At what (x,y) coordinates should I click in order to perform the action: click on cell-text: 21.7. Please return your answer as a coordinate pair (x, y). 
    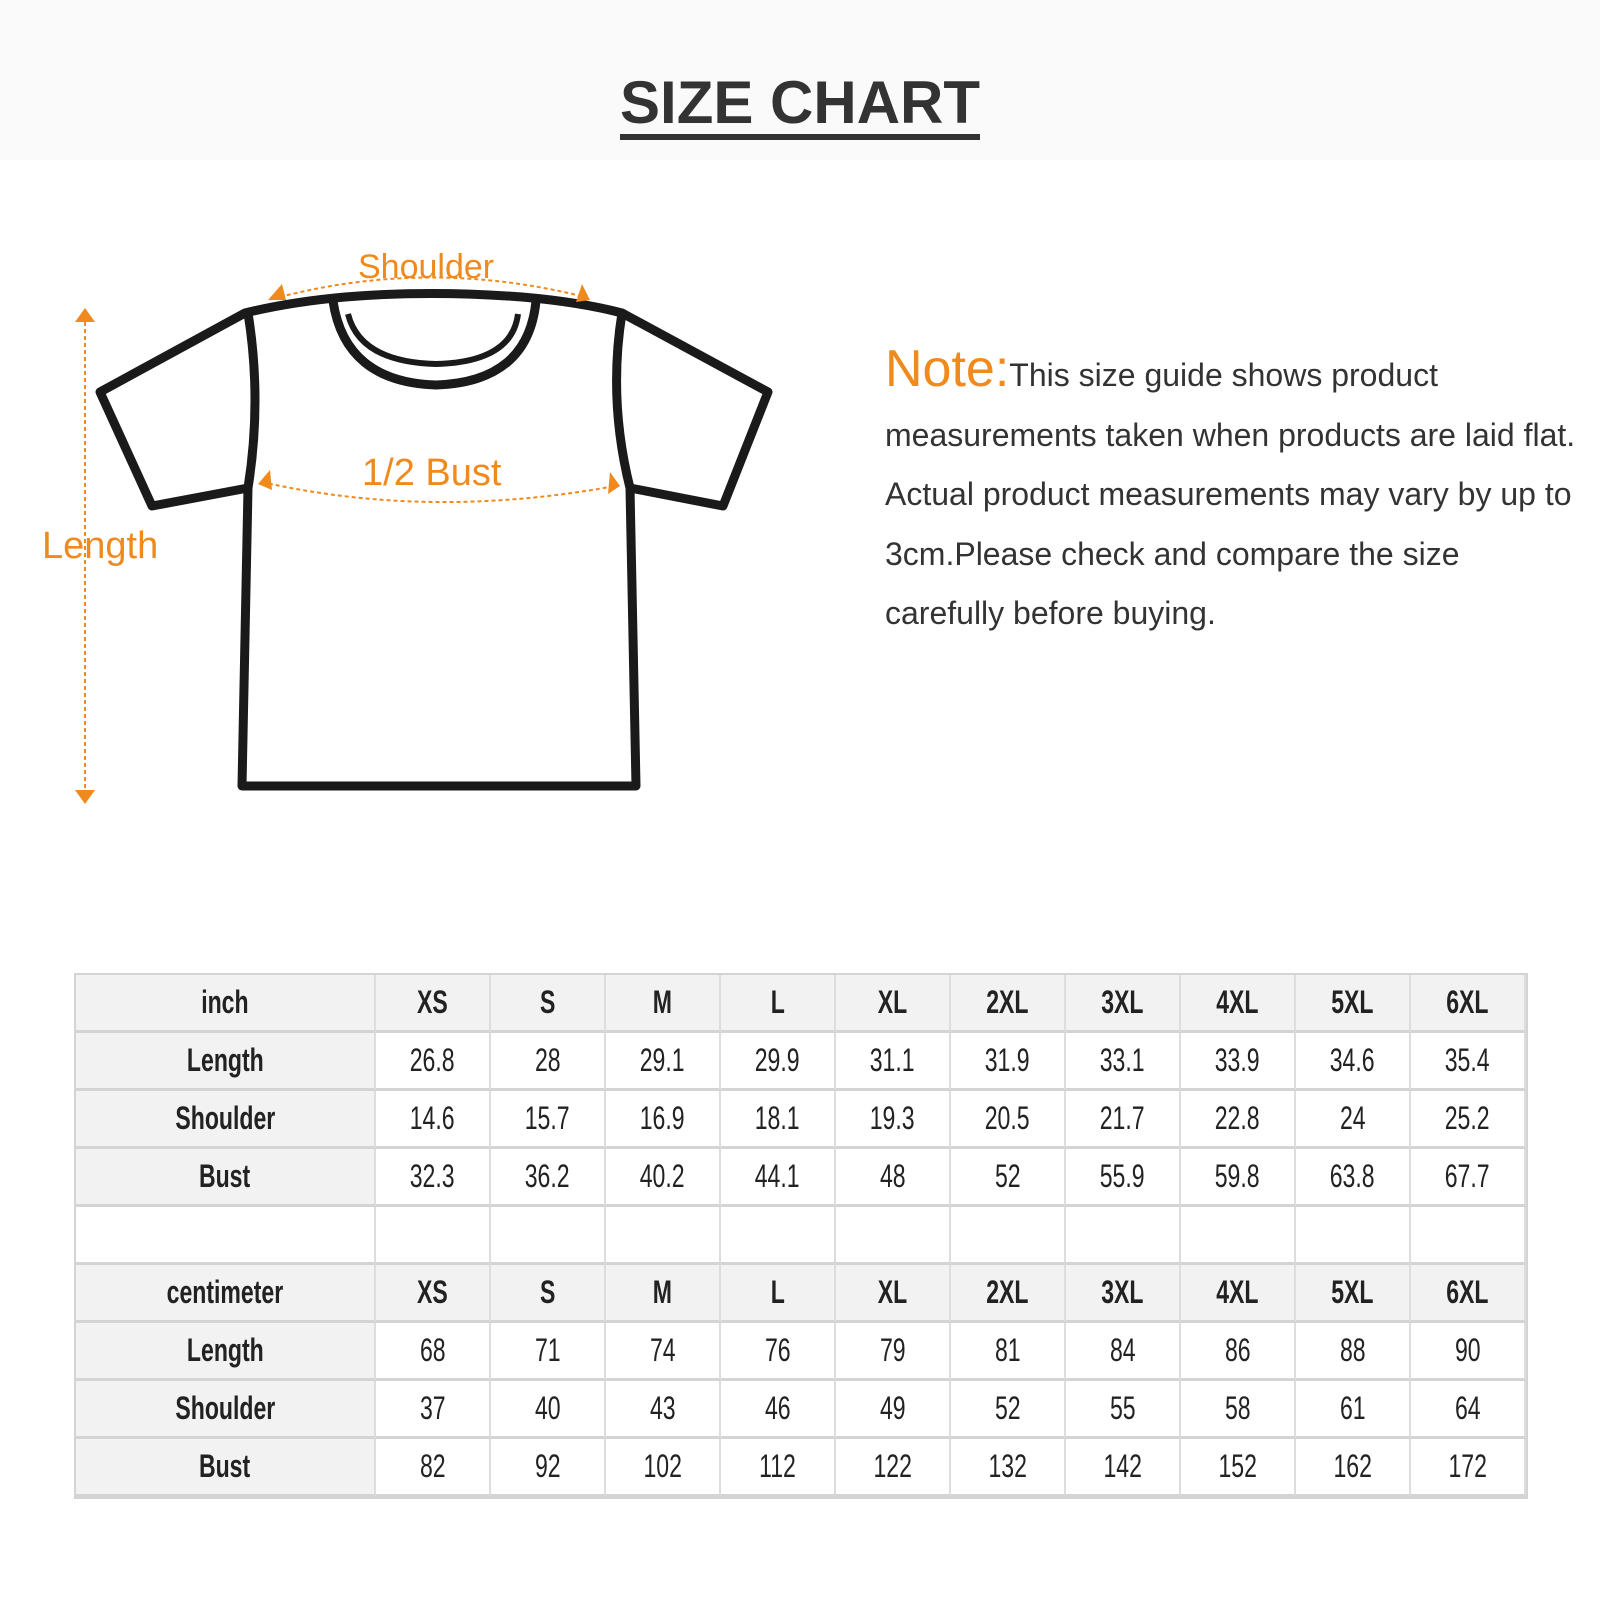
    Looking at the image, I should click on (1122, 1118).